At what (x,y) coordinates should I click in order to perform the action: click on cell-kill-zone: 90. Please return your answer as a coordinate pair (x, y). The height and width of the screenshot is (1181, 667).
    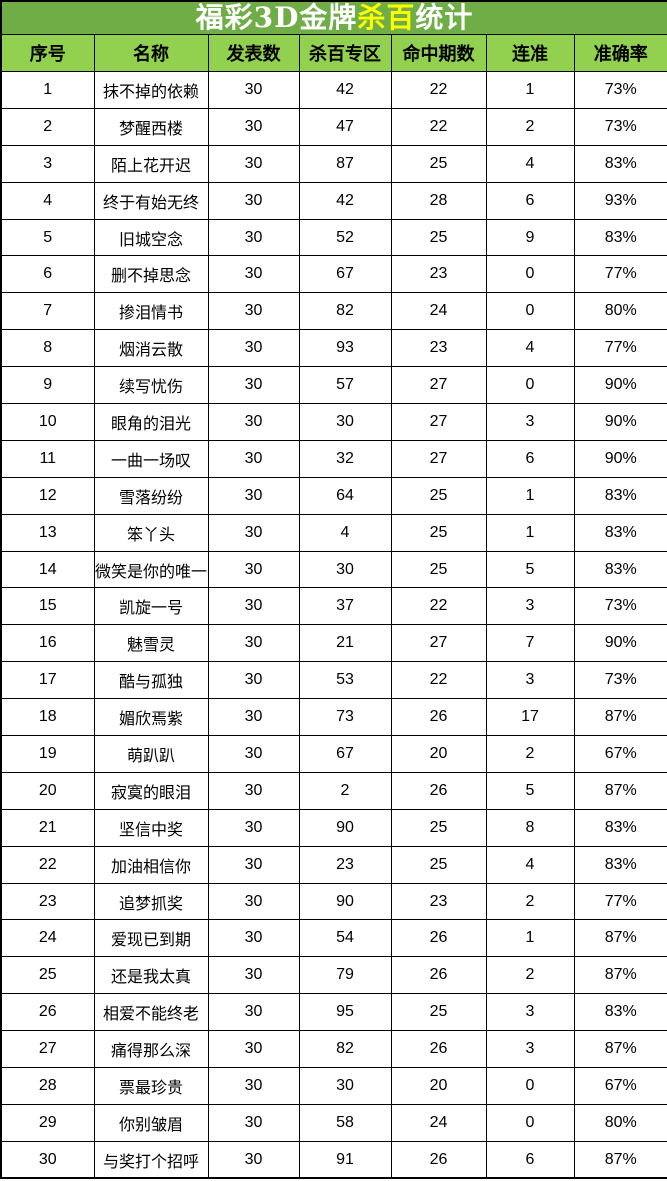
    Looking at the image, I should click on (345, 827).